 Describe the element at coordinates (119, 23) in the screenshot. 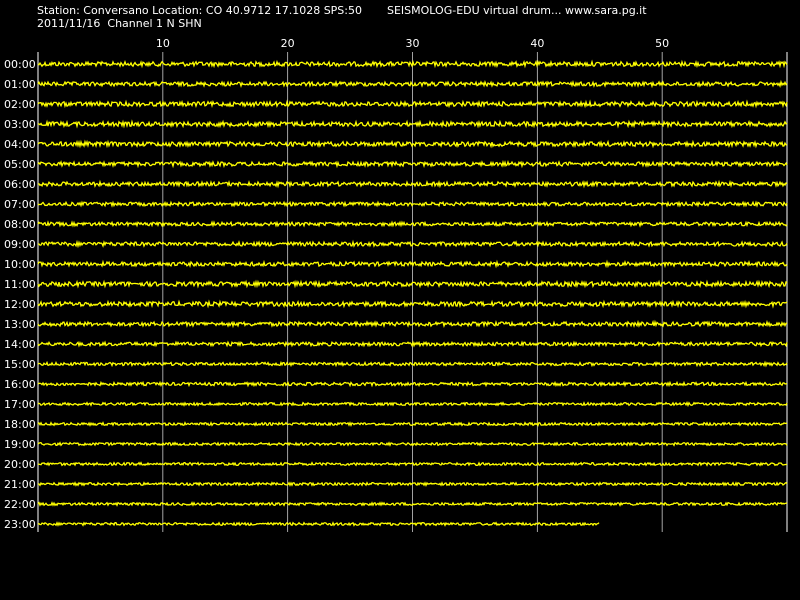

I see `date-channel-info: 2011/11/16 Channel 1 N SHN` at that location.